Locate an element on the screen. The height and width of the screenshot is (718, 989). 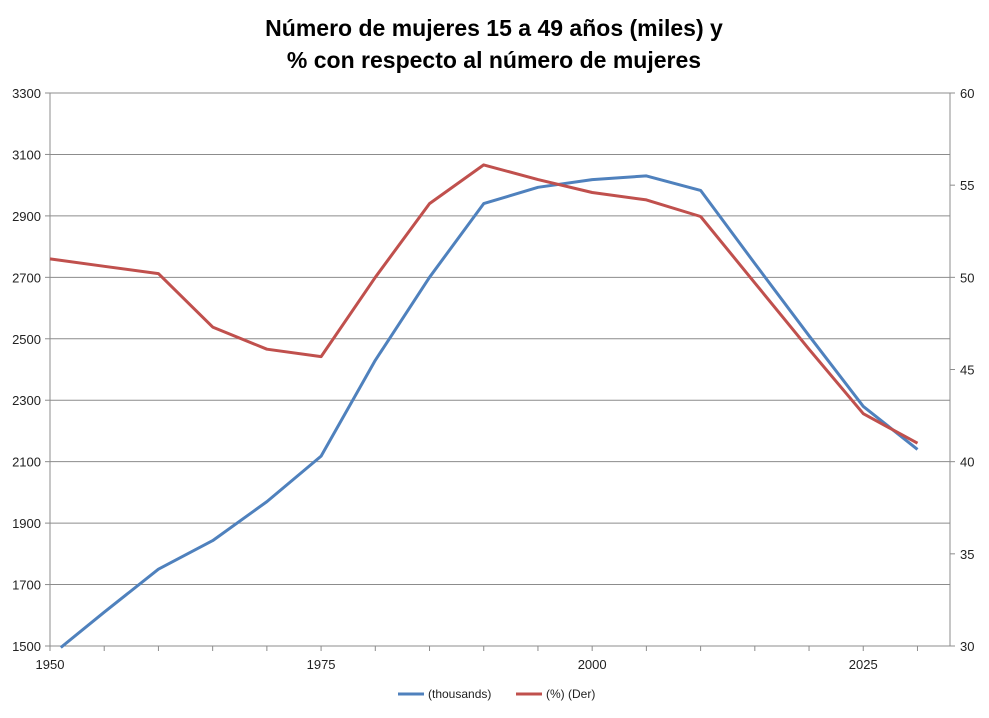
legend-label: (thousands) is located at coordinates (459, 694).